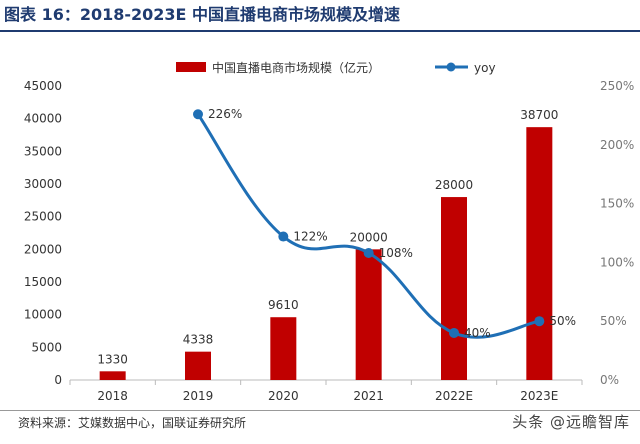 The height and width of the screenshot is (444, 640). Describe the element at coordinates (454, 185) in the screenshot. I see `bar-value-label: 28000` at that location.